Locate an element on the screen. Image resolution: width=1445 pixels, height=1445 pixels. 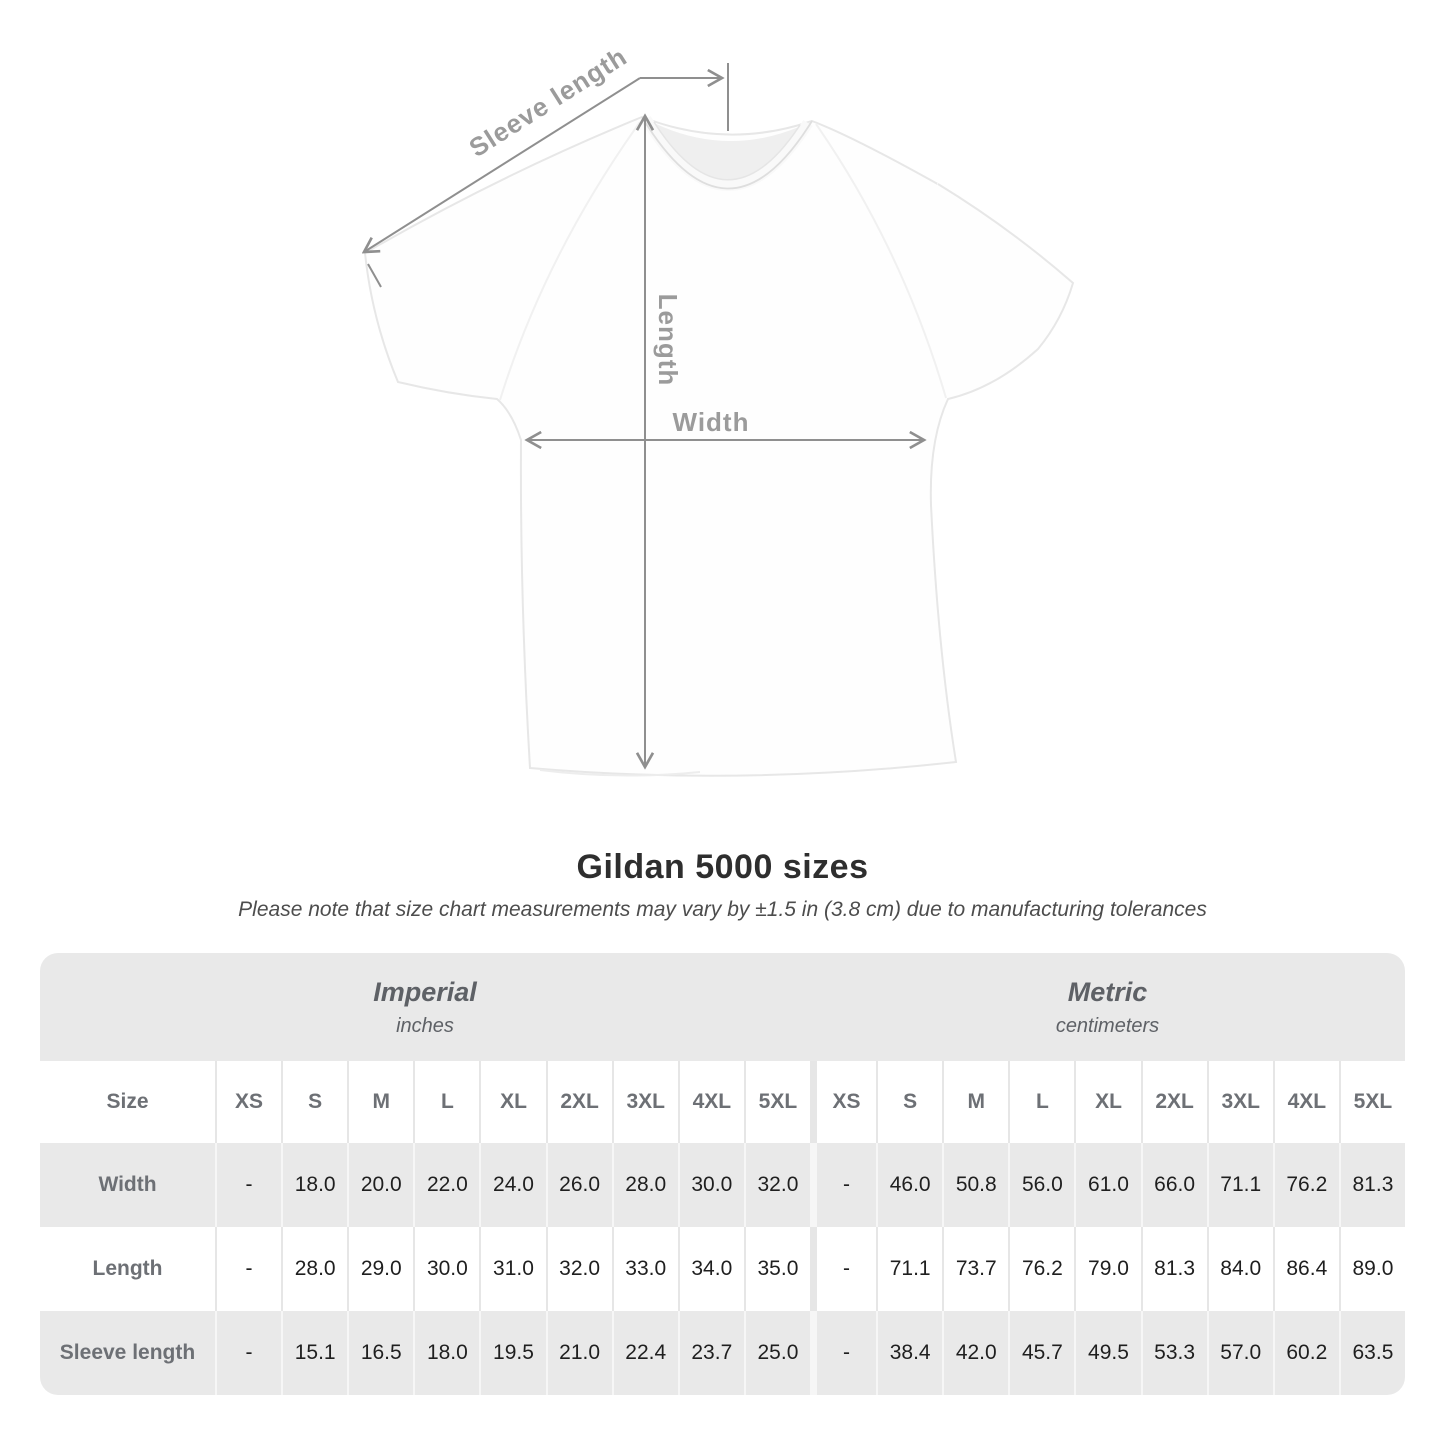
table-cell: 49.5 is located at coordinates (1107, 1353).